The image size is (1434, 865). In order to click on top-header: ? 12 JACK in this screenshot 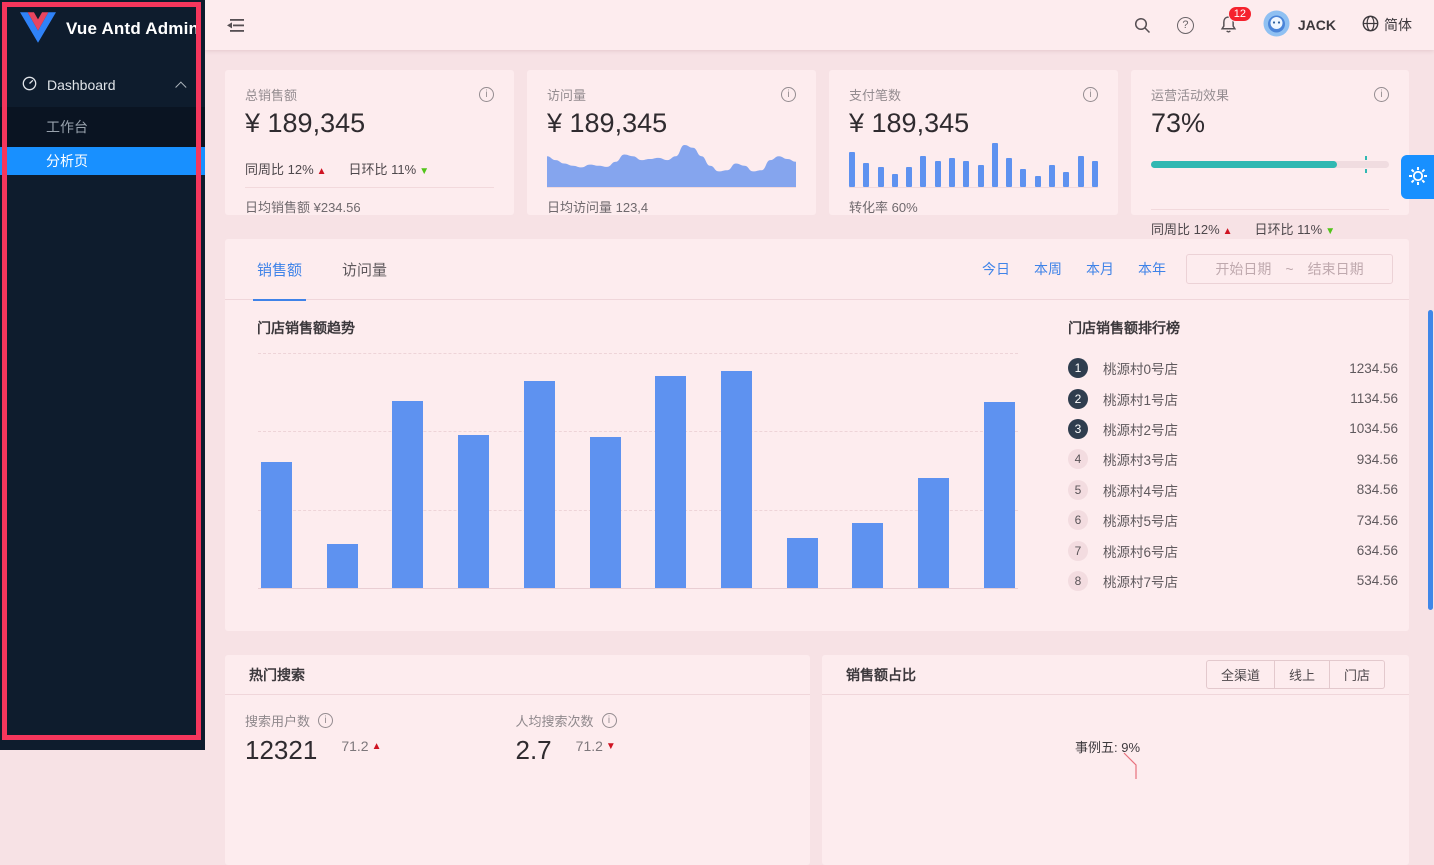, I will do `click(819, 25)`.